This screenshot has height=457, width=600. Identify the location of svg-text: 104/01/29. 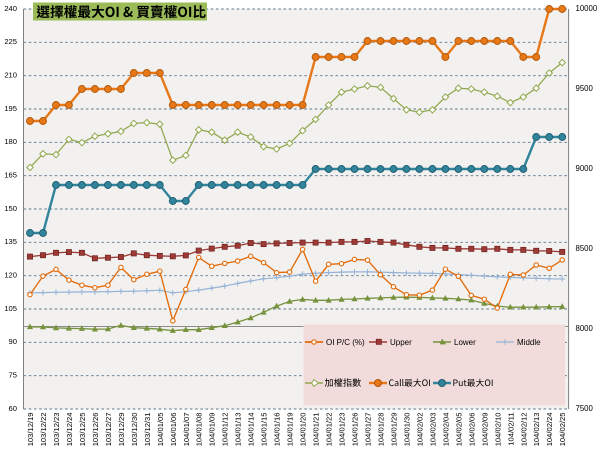
(394, 430).